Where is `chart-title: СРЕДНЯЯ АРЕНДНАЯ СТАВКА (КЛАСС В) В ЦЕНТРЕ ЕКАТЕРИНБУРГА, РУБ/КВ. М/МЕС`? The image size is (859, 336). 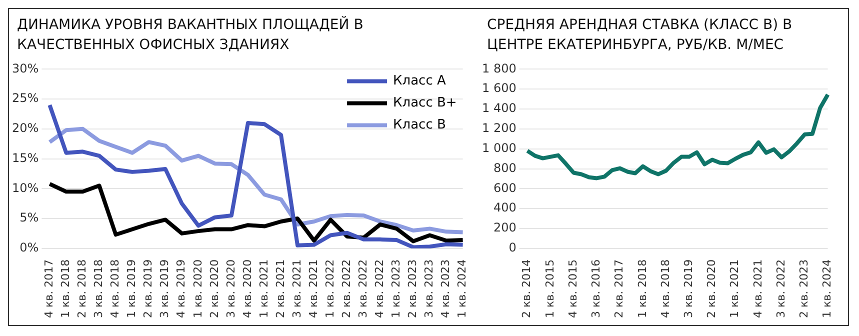
chart-title: СРЕДНЯЯ АРЕНДНАЯ СТАВКА (КЛАСС В) В ЦЕНТРЕ ЕКАТЕРИНБУРГА, РУБ/КВ. М/МЕС is located at coordinates (640, 35).